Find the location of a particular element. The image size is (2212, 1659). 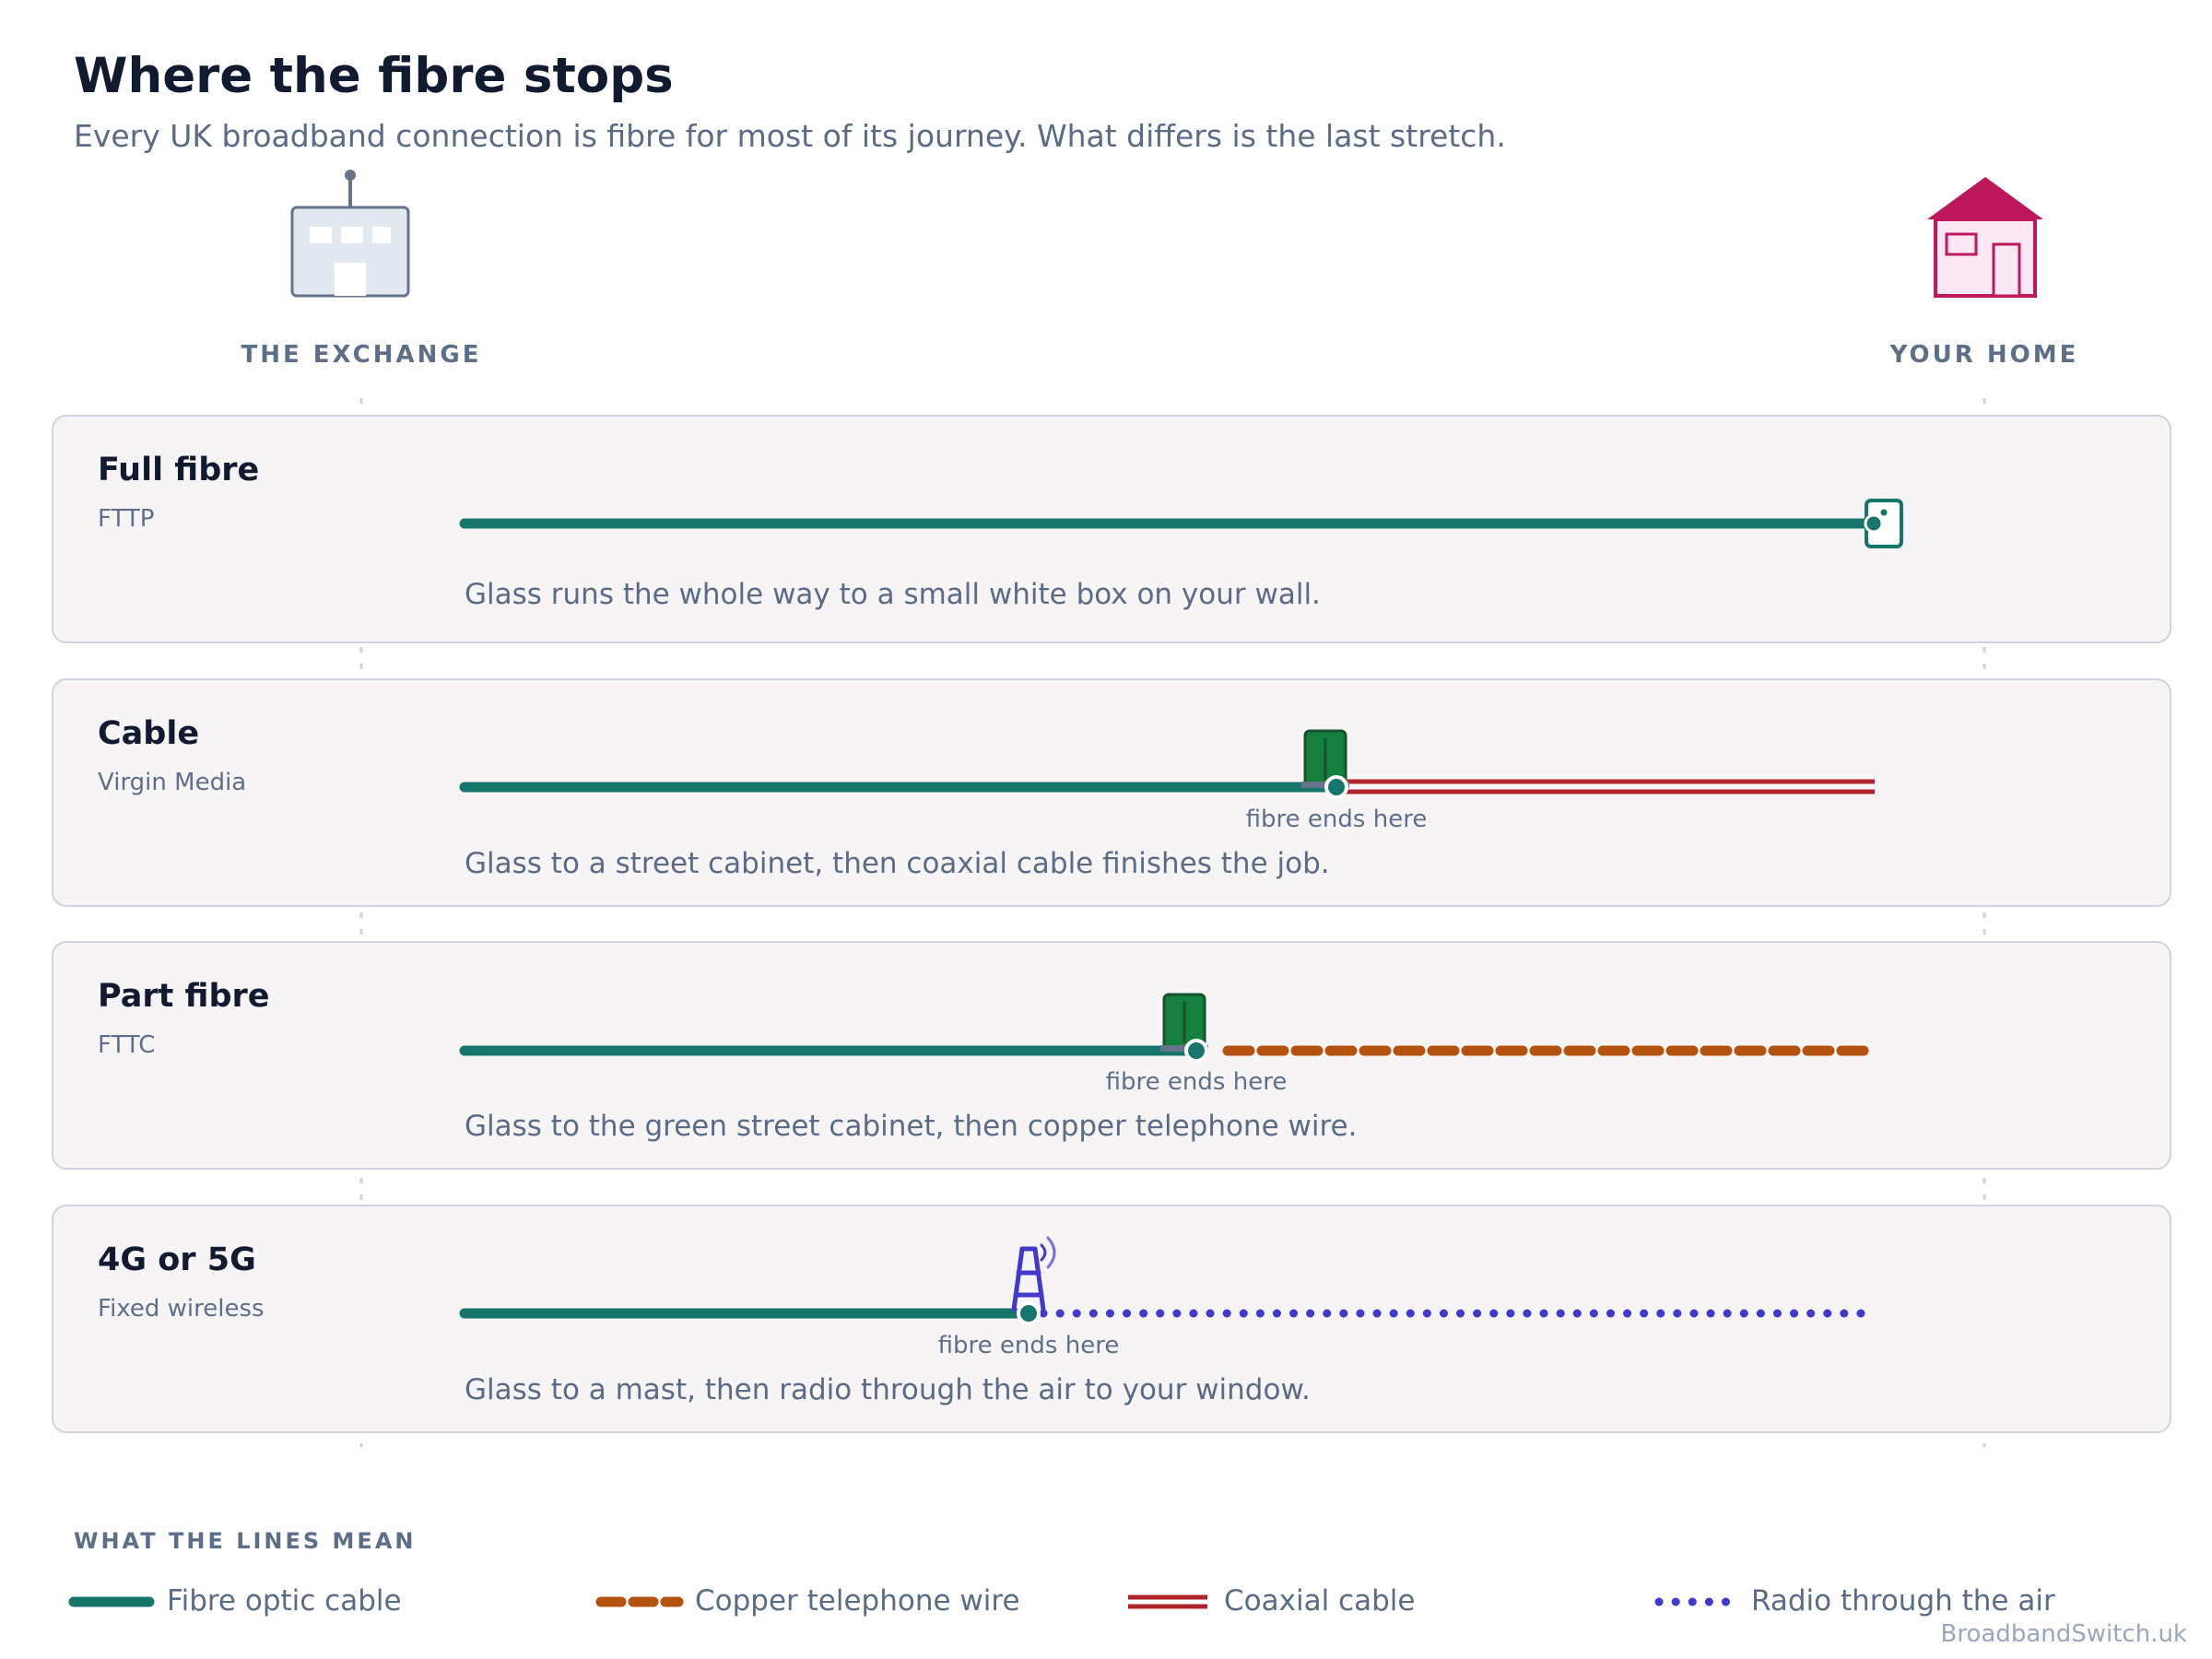

connection-subtitle: FTTC is located at coordinates (127, 1045).